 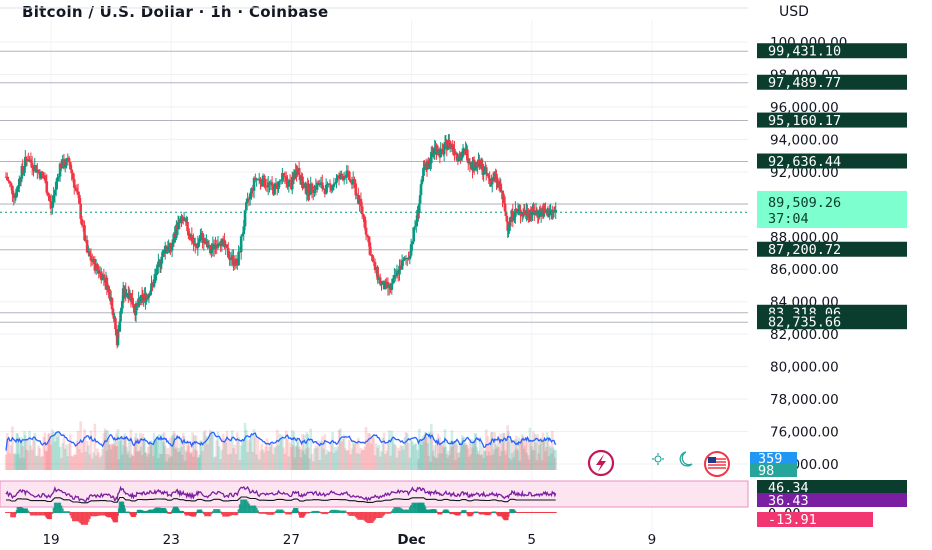 I want to click on level-tag-bg, so click(x=832, y=161).